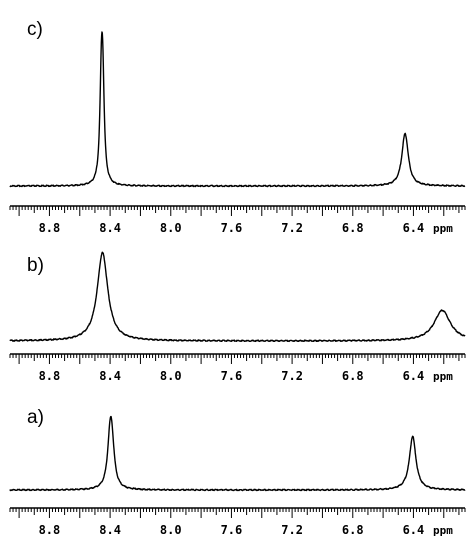  I want to click on x-tick-label-a: 6.8, so click(353, 530).